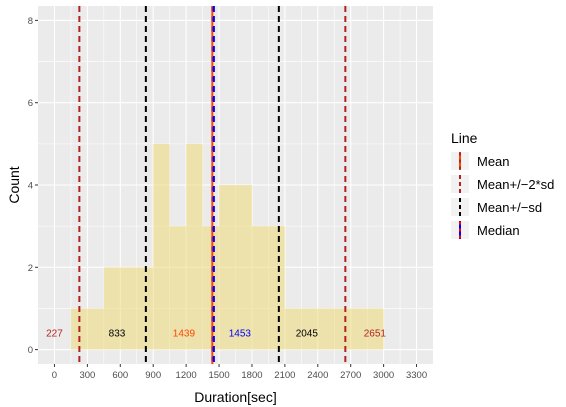 The image size is (566, 407). Describe the element at coordinates (87, 375) in the screenshot. I see `x-tick-label: 300` at that location.